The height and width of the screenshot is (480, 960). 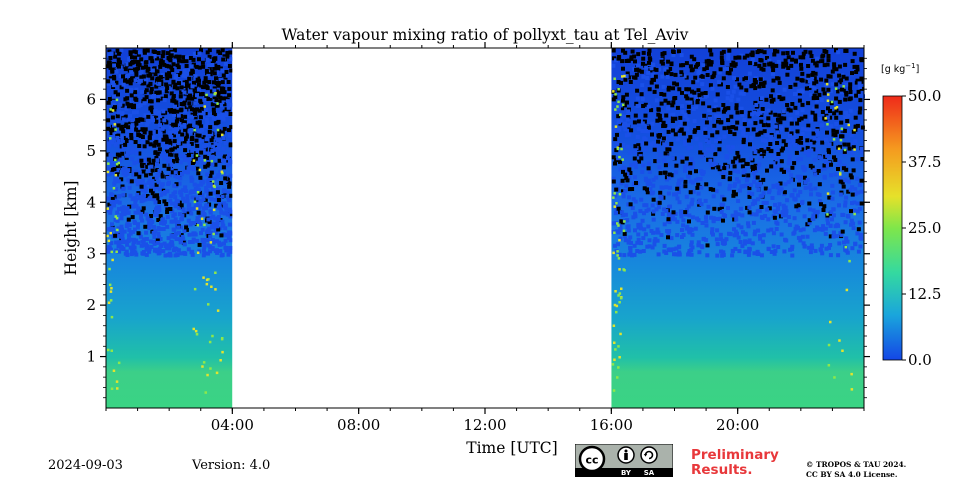 I want to click on cc-icon, so click(x=592, y=459).